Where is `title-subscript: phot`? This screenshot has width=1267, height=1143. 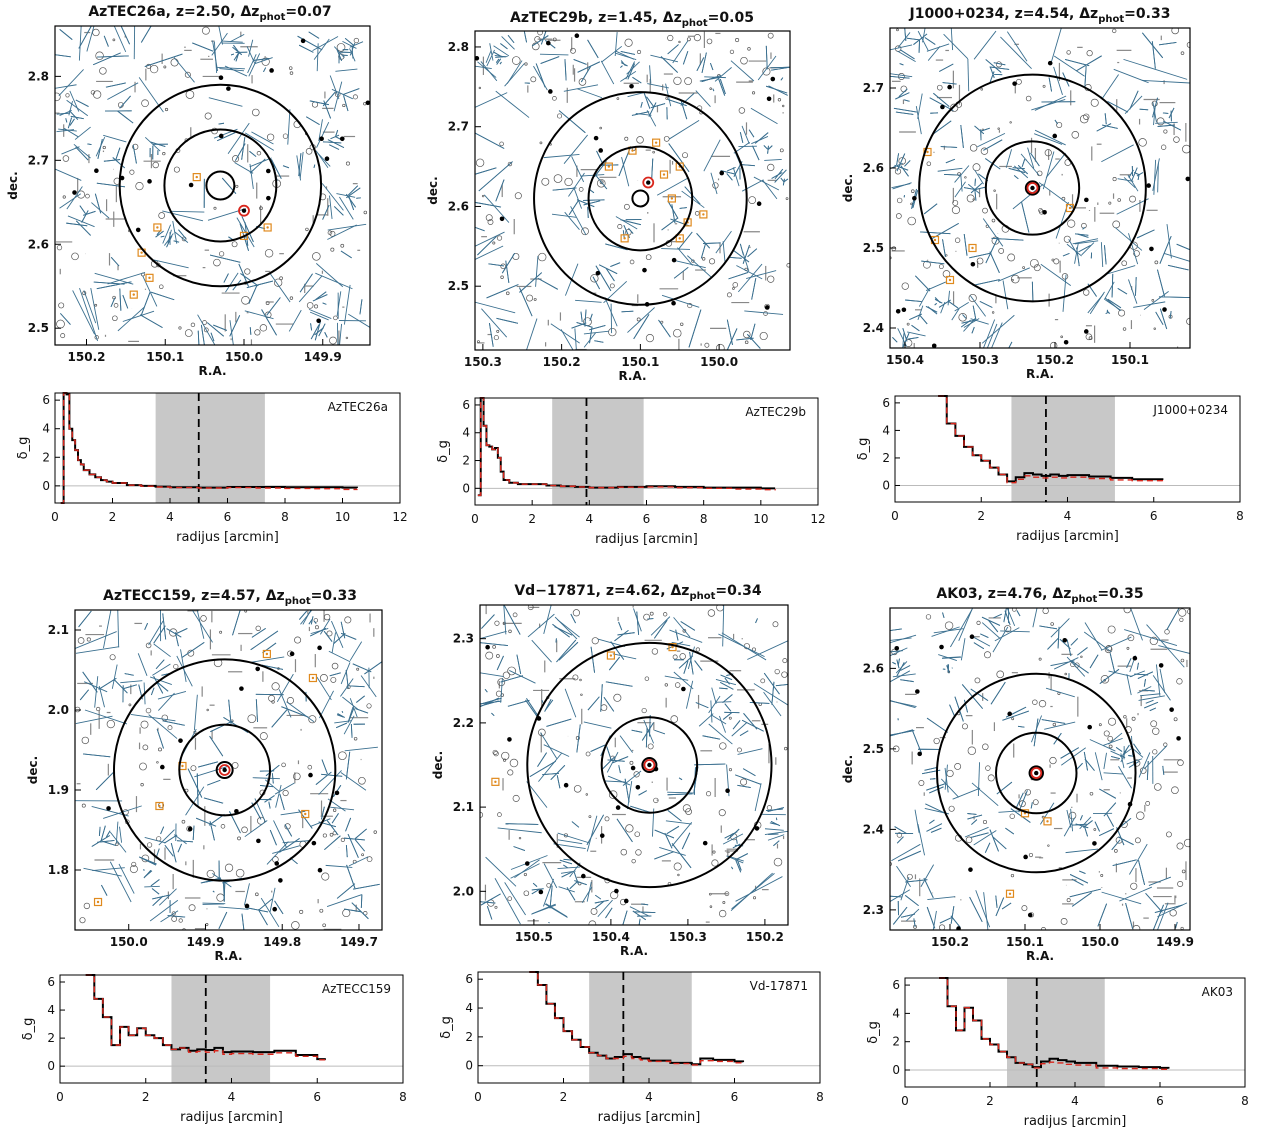
title-subscript: phot is located at coordinates (272, 17).